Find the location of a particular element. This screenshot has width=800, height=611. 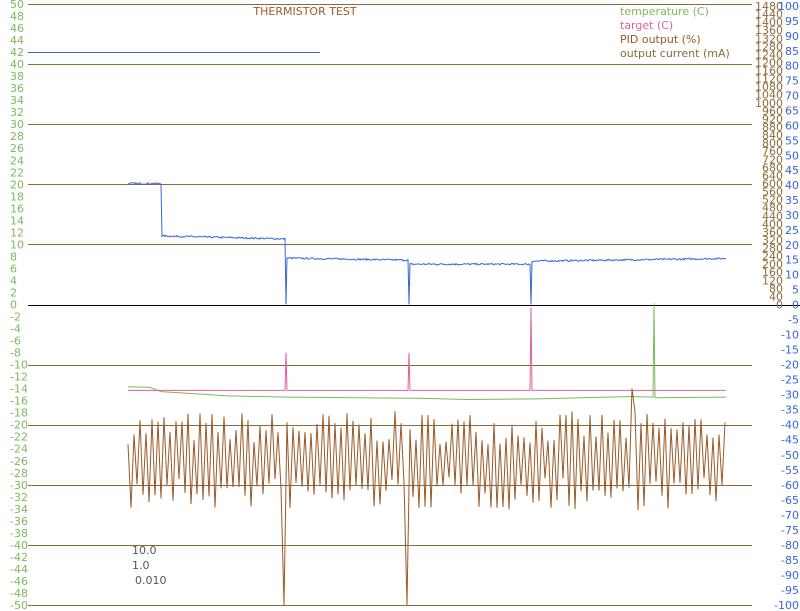

right-a-tick-label: 360 is located at coordinates (772, 232).